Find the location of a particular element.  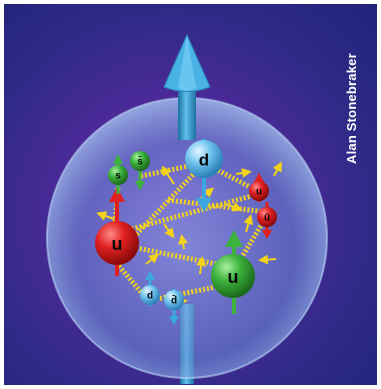

quark-u-green: u is located at coordinates (233, 276).